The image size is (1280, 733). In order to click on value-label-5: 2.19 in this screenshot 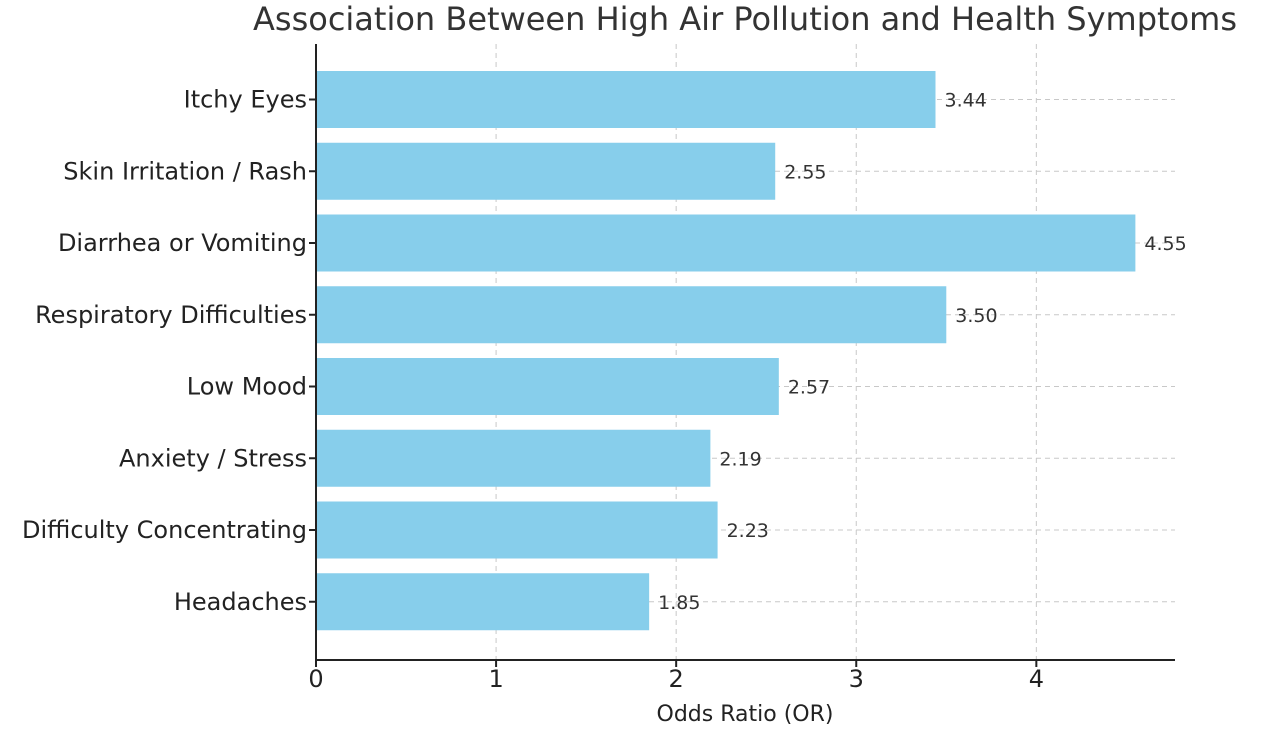, I will do `click(740, 459)`.